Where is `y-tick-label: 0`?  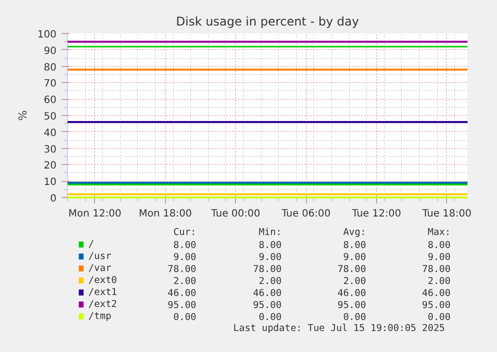
y-tick-label: 0 is located at coordinates (53, 199).